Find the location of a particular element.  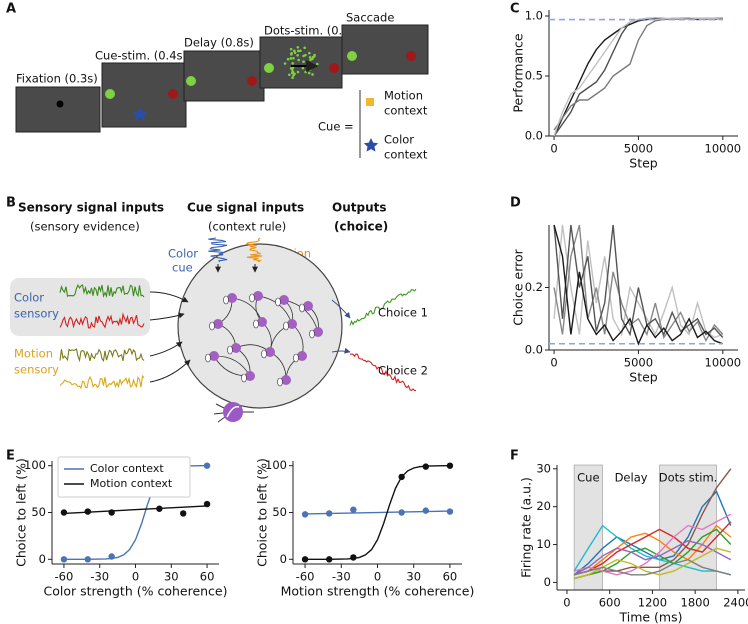

x-tick-label: -60 is located at coordinates (305, 577).